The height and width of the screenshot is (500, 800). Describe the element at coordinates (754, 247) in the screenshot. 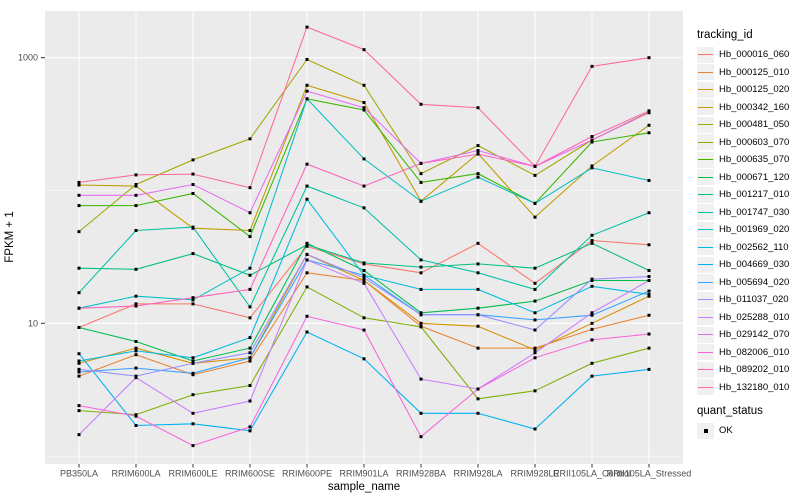

I see `legend-label: Hb_002562_110` at that location.